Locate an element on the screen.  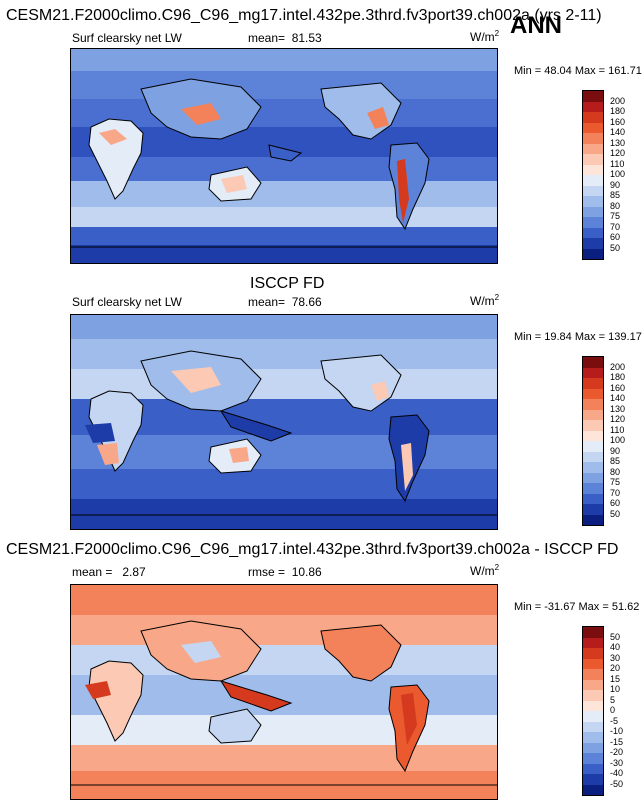
colorbar-tick: 0 is located at coordinates (613, 710).